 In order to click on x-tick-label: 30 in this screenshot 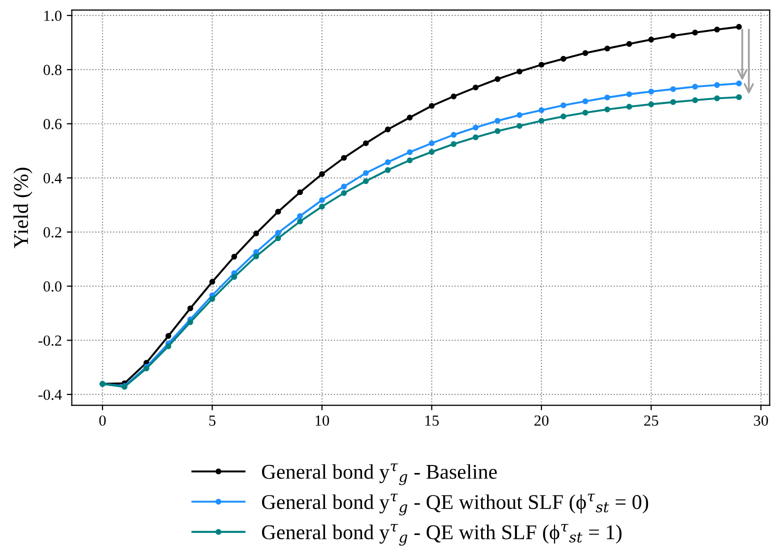, I will do `click(761, 420)`.